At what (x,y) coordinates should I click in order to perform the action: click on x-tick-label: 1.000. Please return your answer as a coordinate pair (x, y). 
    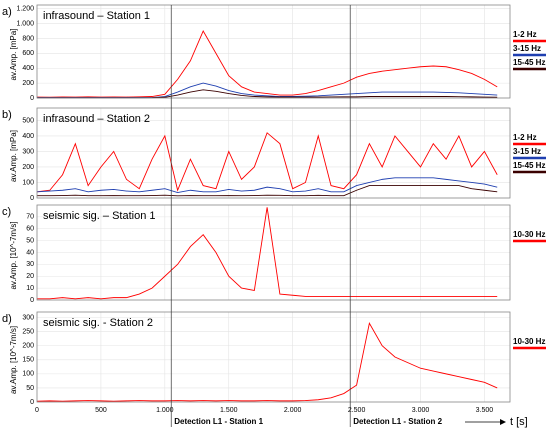
    Looking at the image, I should click on (165, 410).